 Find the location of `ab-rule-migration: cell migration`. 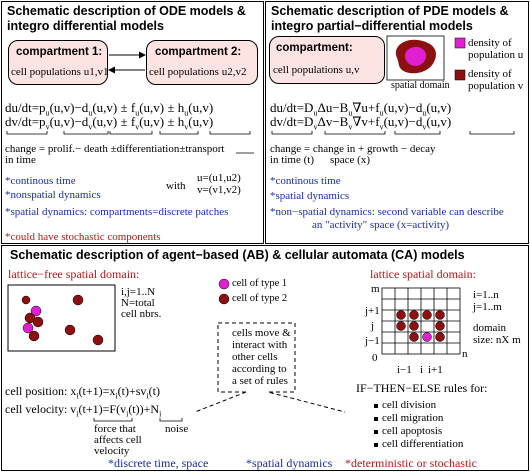

ab-rule-migration: cell migration is located at coordinates (413, 418).